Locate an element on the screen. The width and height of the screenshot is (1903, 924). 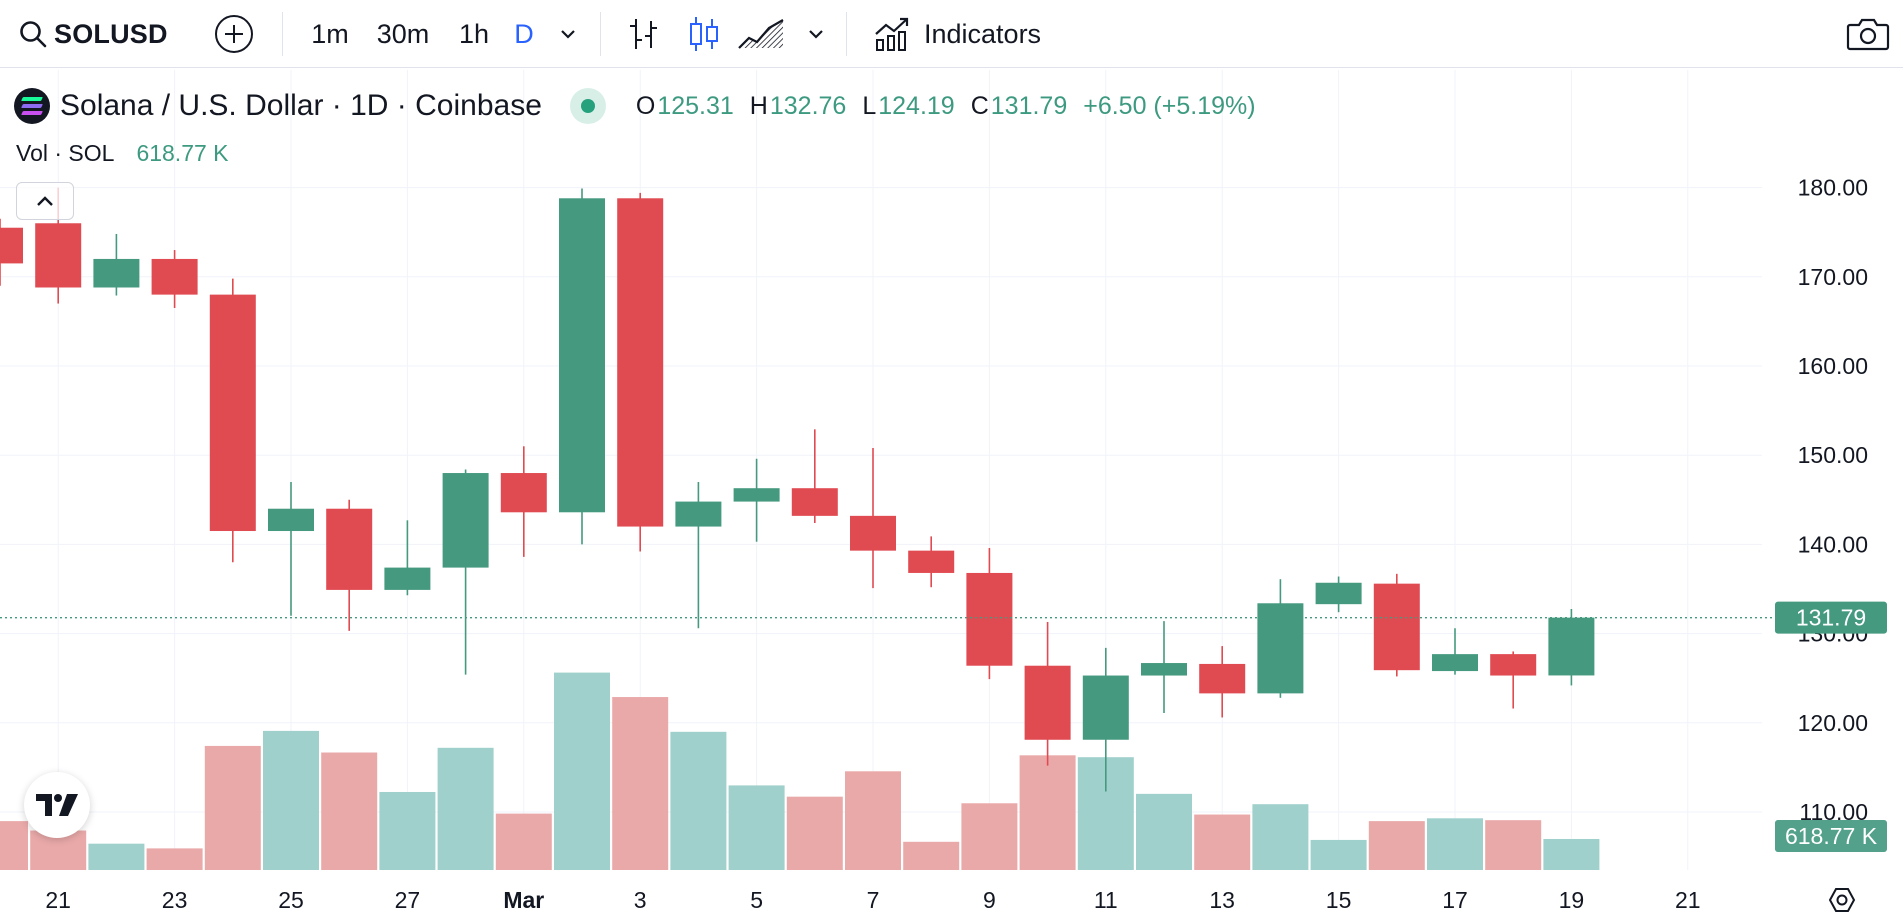
date-tick-label: 27 is located at coordinates (408, 900).